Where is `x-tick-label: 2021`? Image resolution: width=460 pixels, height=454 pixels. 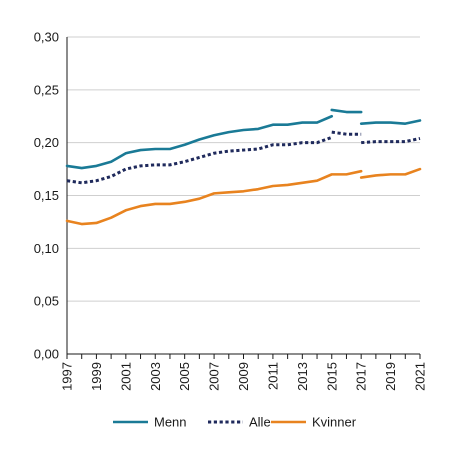
x-tick-label: 2021 is located at coordinates (420, 376).